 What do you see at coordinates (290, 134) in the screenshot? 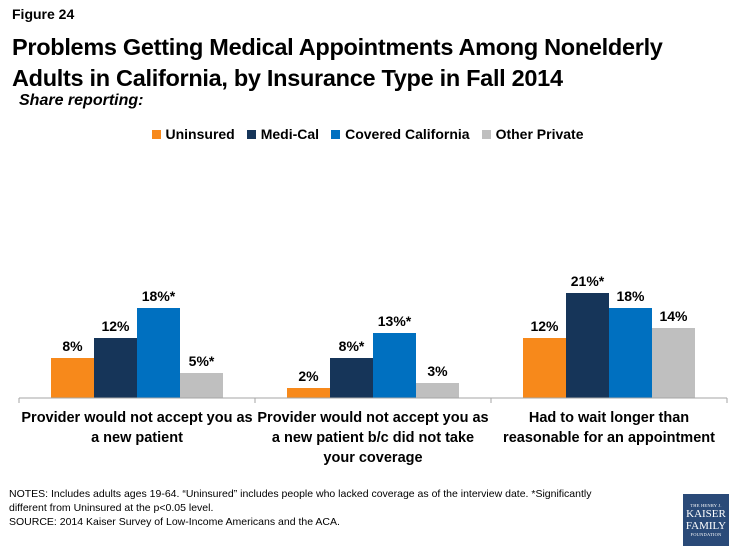
I see `legend-label-medi-cal: Medi-Cal` at bounding box center [290, 134].